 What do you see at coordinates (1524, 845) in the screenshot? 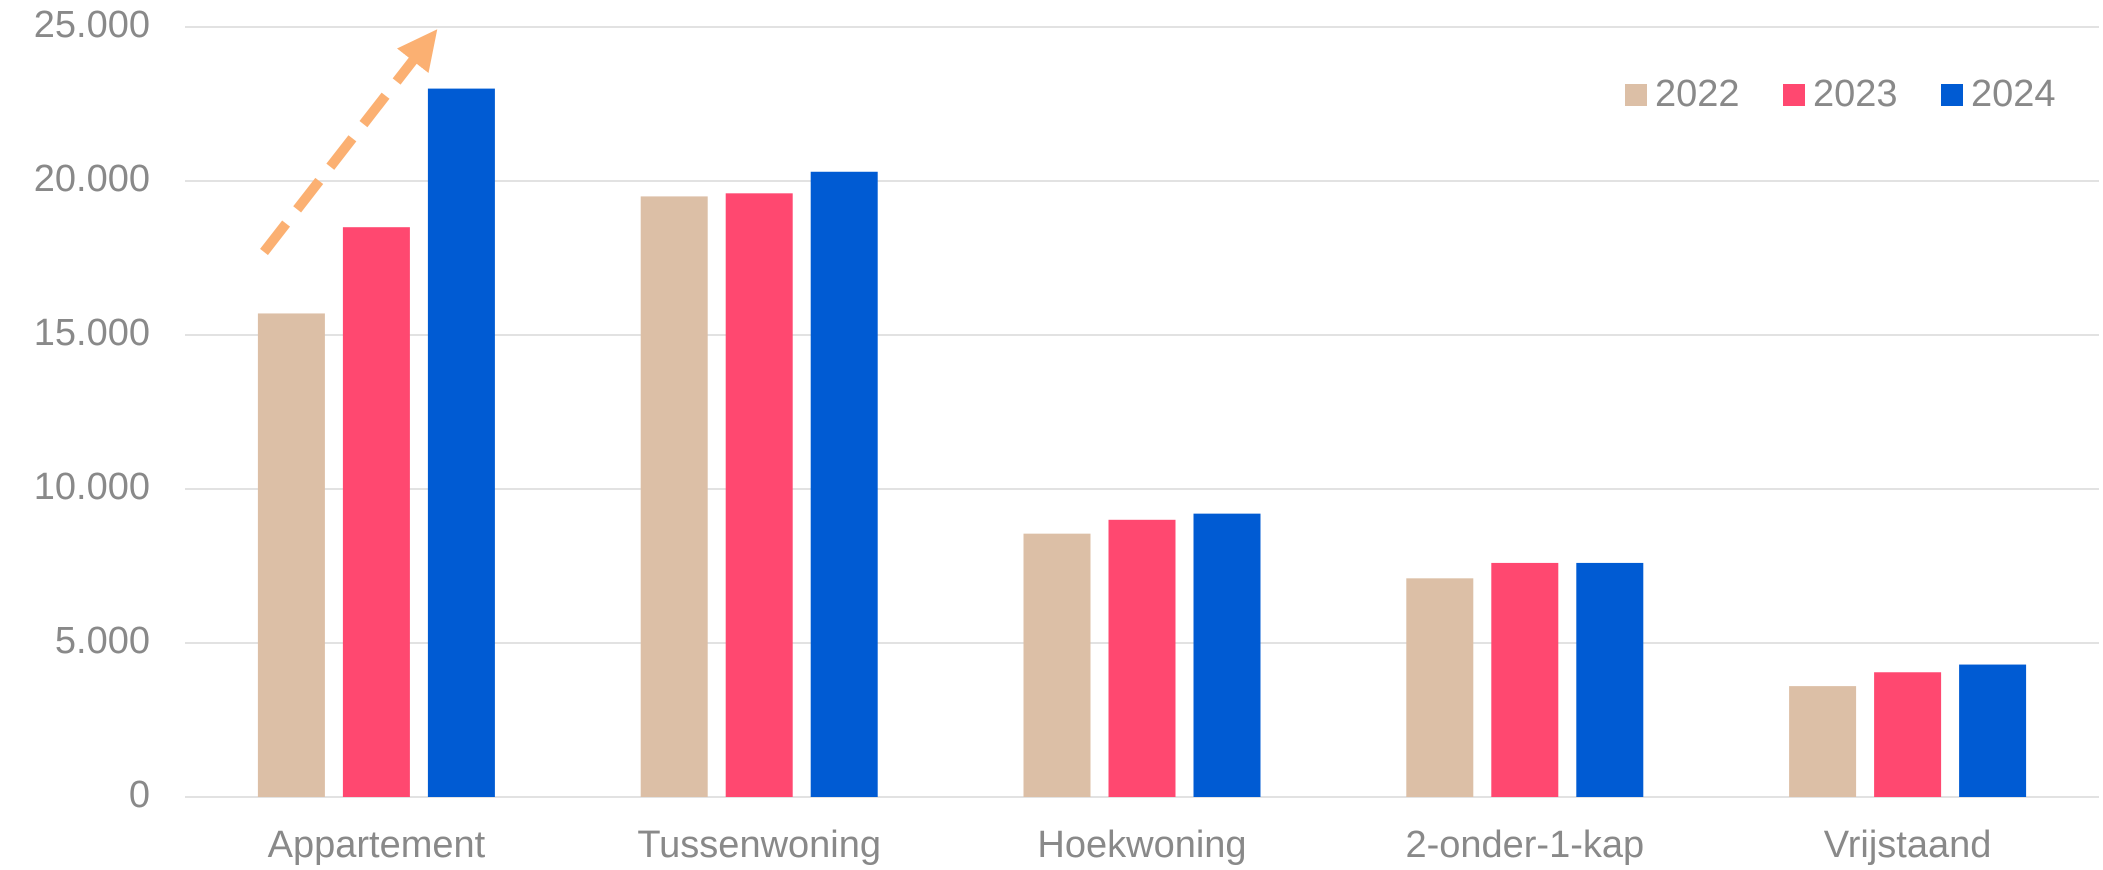
I see `x-tick-label: 2-onder-1-kap` at bounding box center [1524, 845].